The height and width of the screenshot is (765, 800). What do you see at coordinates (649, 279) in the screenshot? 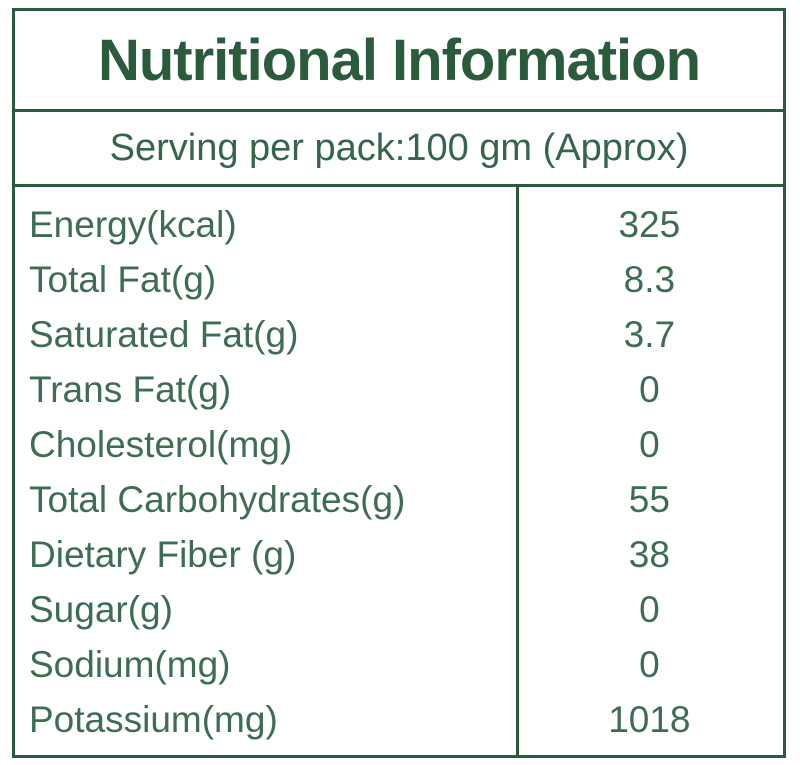
I see `nutrient-value: 8.3` at bounding box center [649, 279].